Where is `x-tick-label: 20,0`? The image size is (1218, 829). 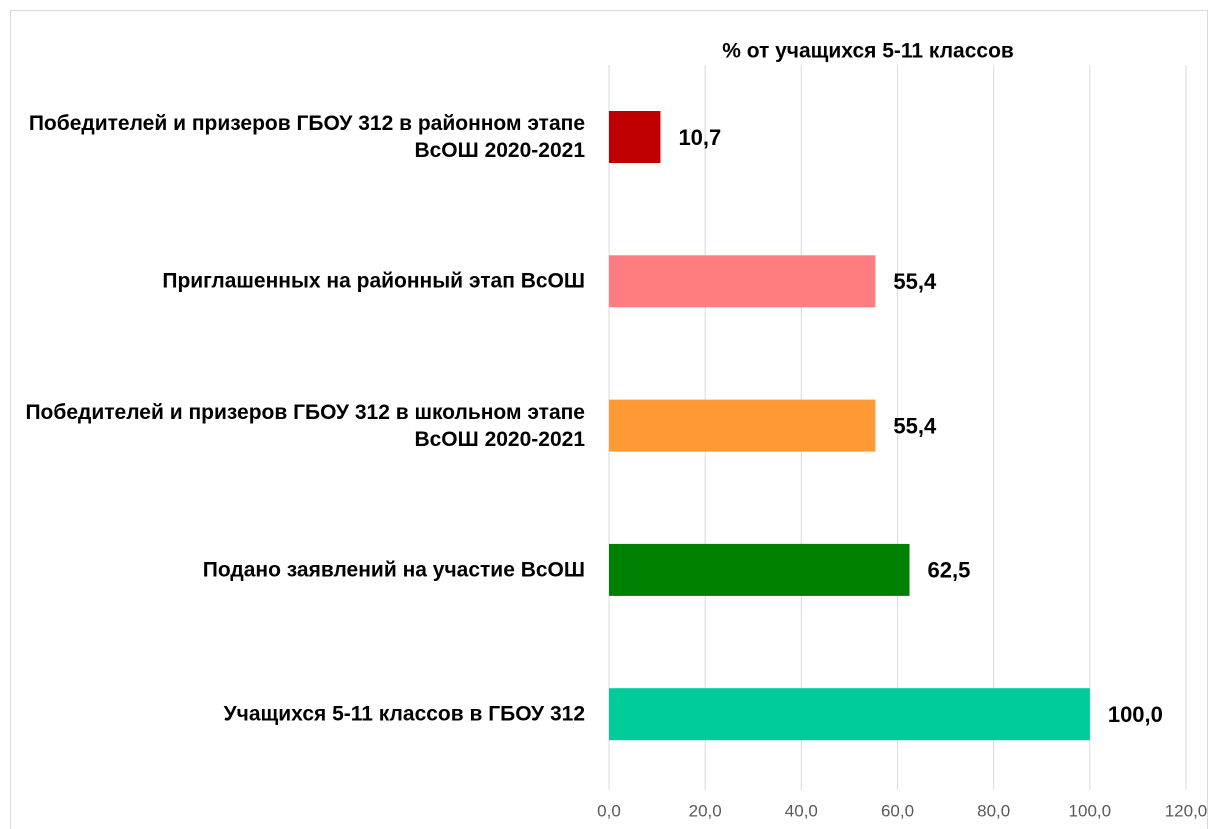
x-tick-label: 20,0 is located at coordinates (705, 810).